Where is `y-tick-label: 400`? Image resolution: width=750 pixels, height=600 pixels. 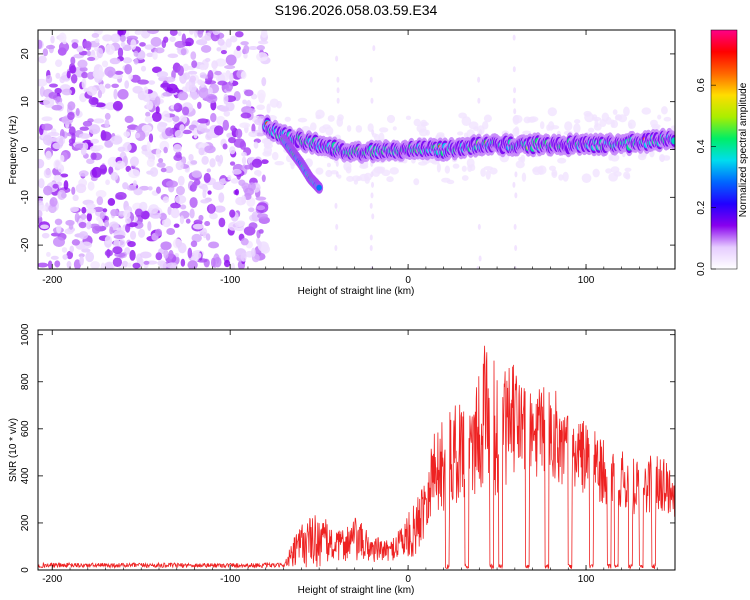
y-tick-label: 400 is located at coordinates (25, 475).